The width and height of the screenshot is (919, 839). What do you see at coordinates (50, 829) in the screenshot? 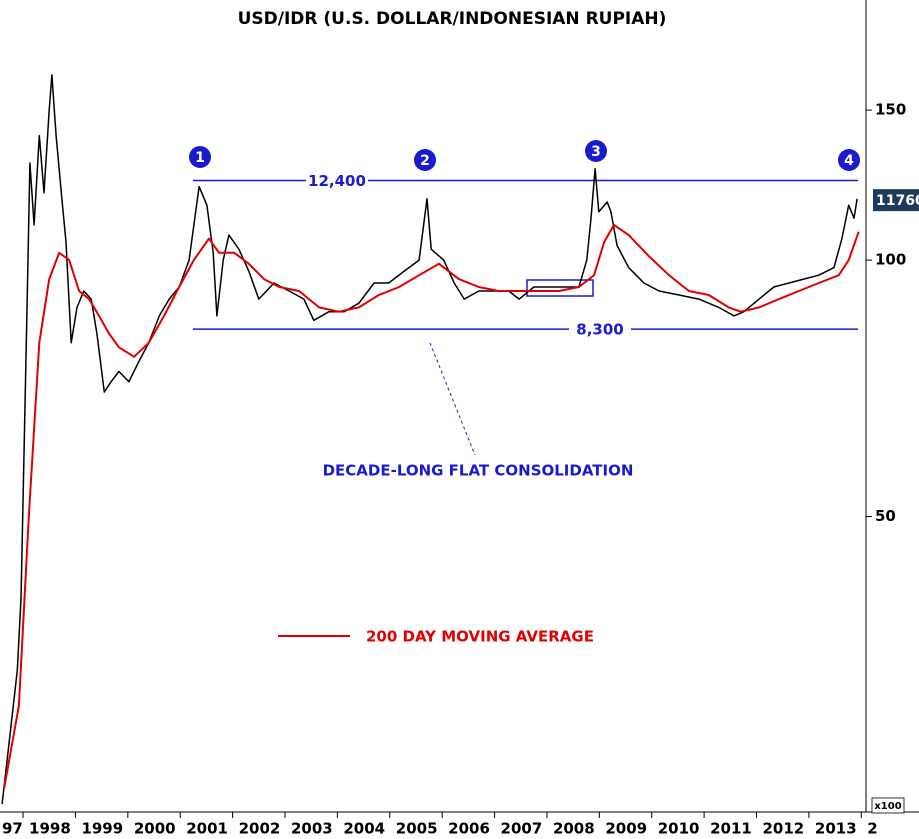
I see `x-tick-label: 1998` at bounding box center [50, 829].